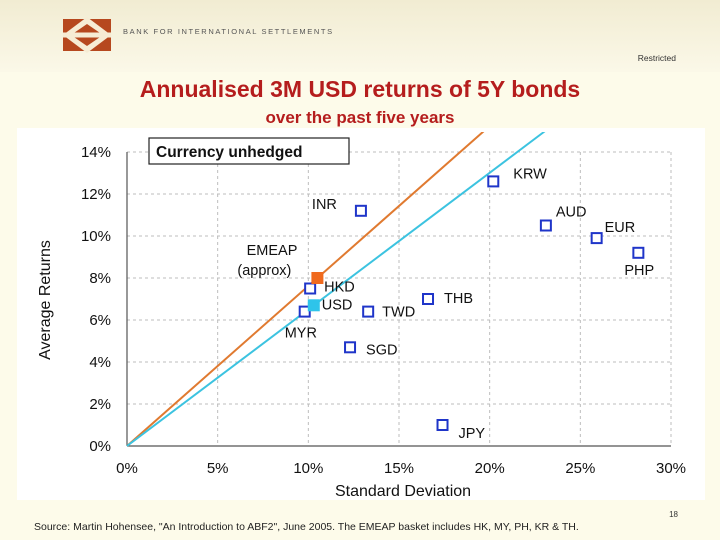  I want to click on y-tick-label: 6%, so click(100, 320).